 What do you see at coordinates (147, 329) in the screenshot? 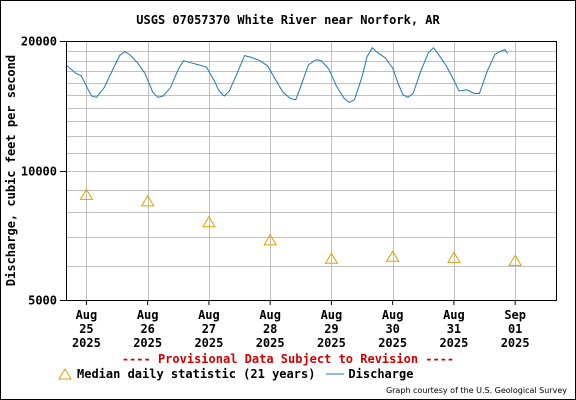
I see `x-tick-label: 26` at bounding box center [147, 329].